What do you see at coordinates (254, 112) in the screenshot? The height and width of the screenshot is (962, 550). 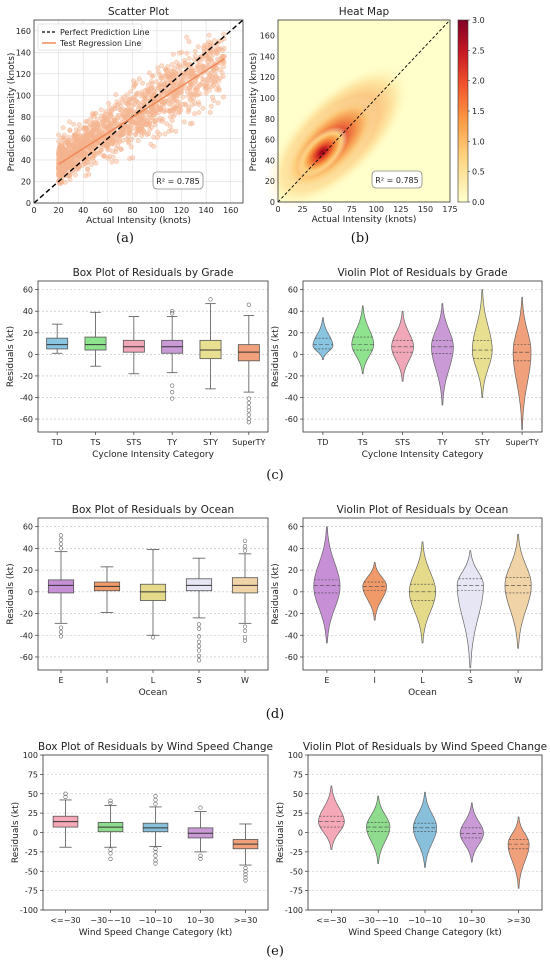 I see `heat-ylabel: Predicted Intensity (knots)` at bounding box center [254, 112].